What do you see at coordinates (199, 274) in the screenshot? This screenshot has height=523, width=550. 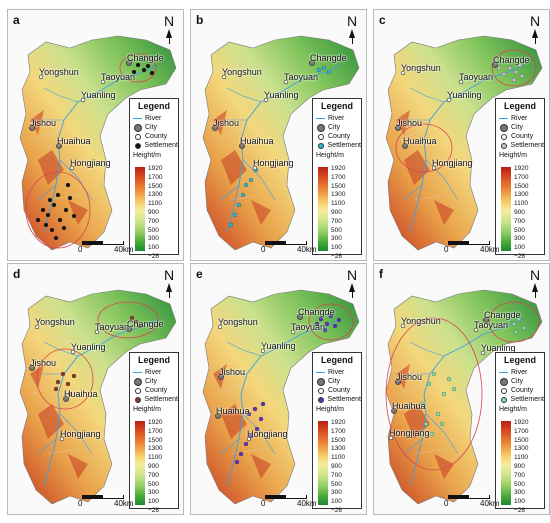 I see `panel-label: e` at bounding box center [199, 274].